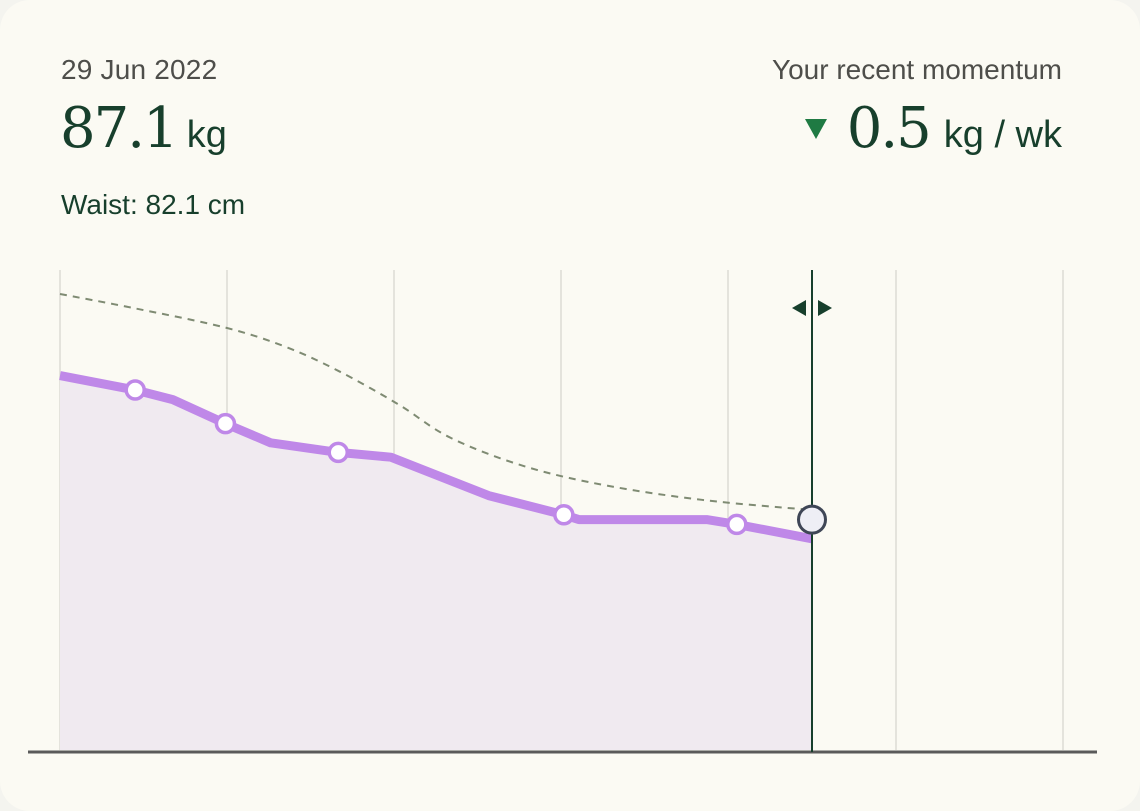 The height and width of the screenshot is (811, 1140). I want to click on drag-handle-right-icon, so click(825, 308).